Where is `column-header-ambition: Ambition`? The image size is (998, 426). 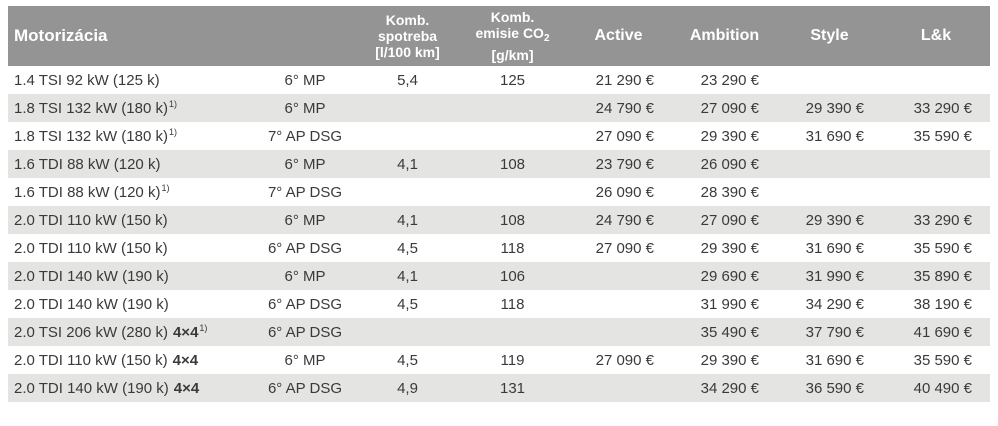 column-header-ambition: Ambition is located at coordinates (724, 36).